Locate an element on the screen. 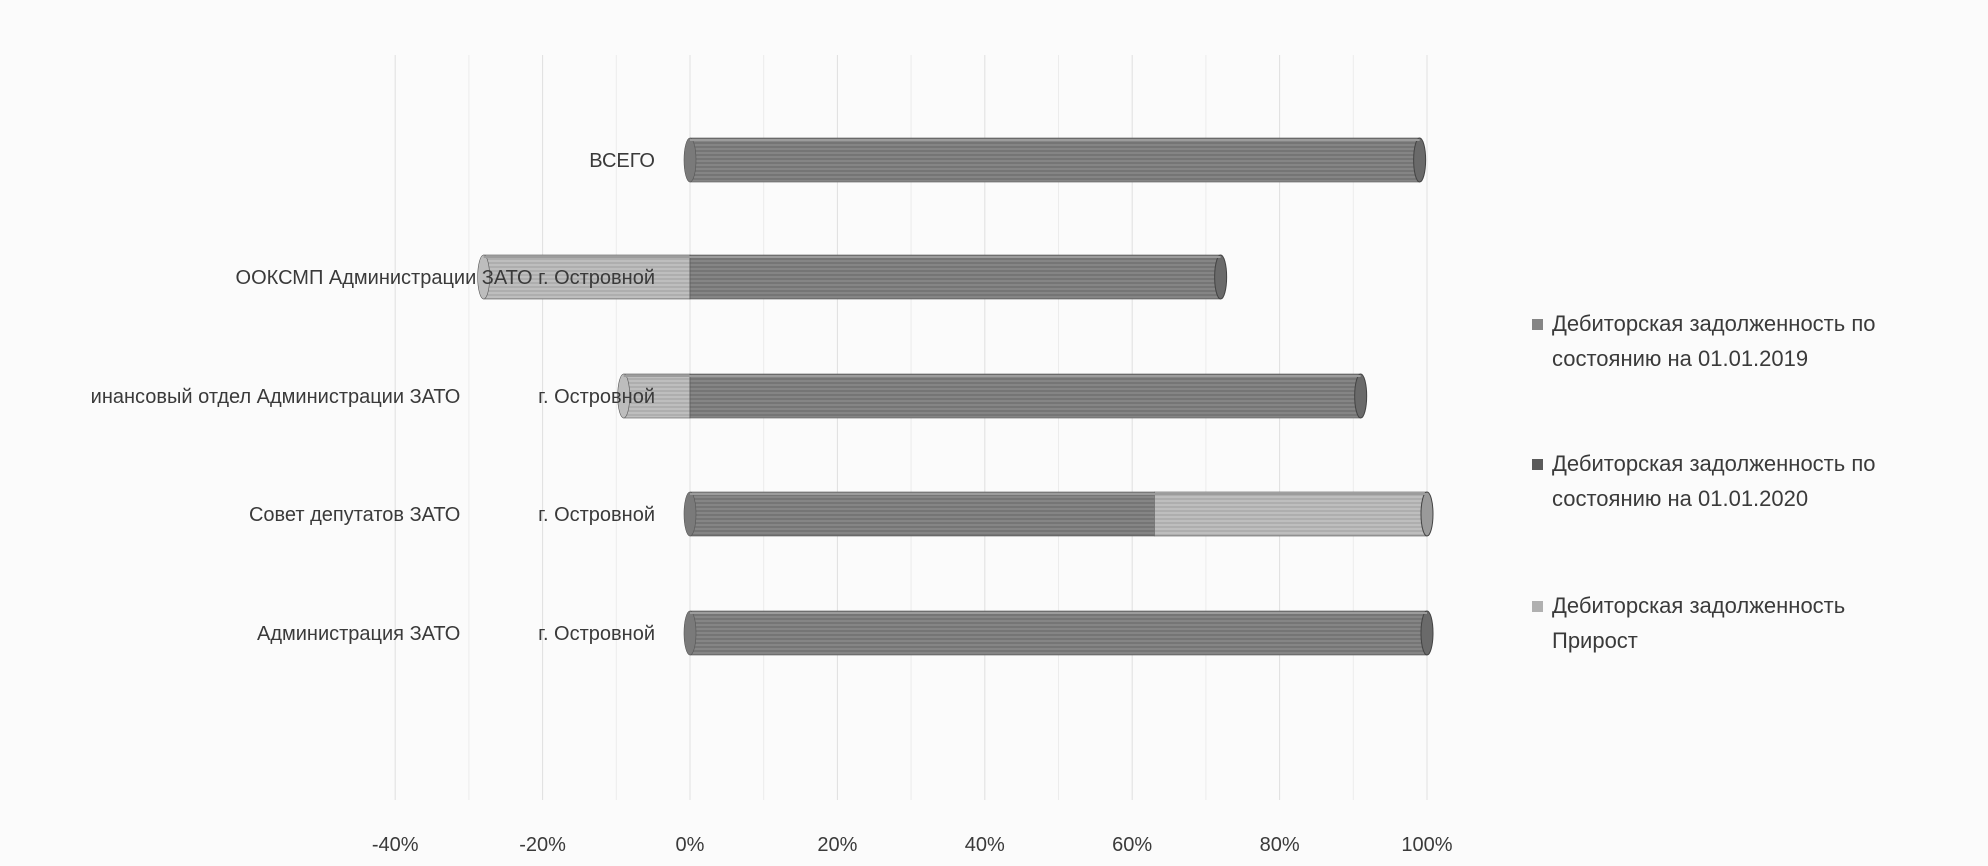 The height and width of the screenshot is (866, 1988). x-tick-label: -20% is located at coordinates (542, 845).